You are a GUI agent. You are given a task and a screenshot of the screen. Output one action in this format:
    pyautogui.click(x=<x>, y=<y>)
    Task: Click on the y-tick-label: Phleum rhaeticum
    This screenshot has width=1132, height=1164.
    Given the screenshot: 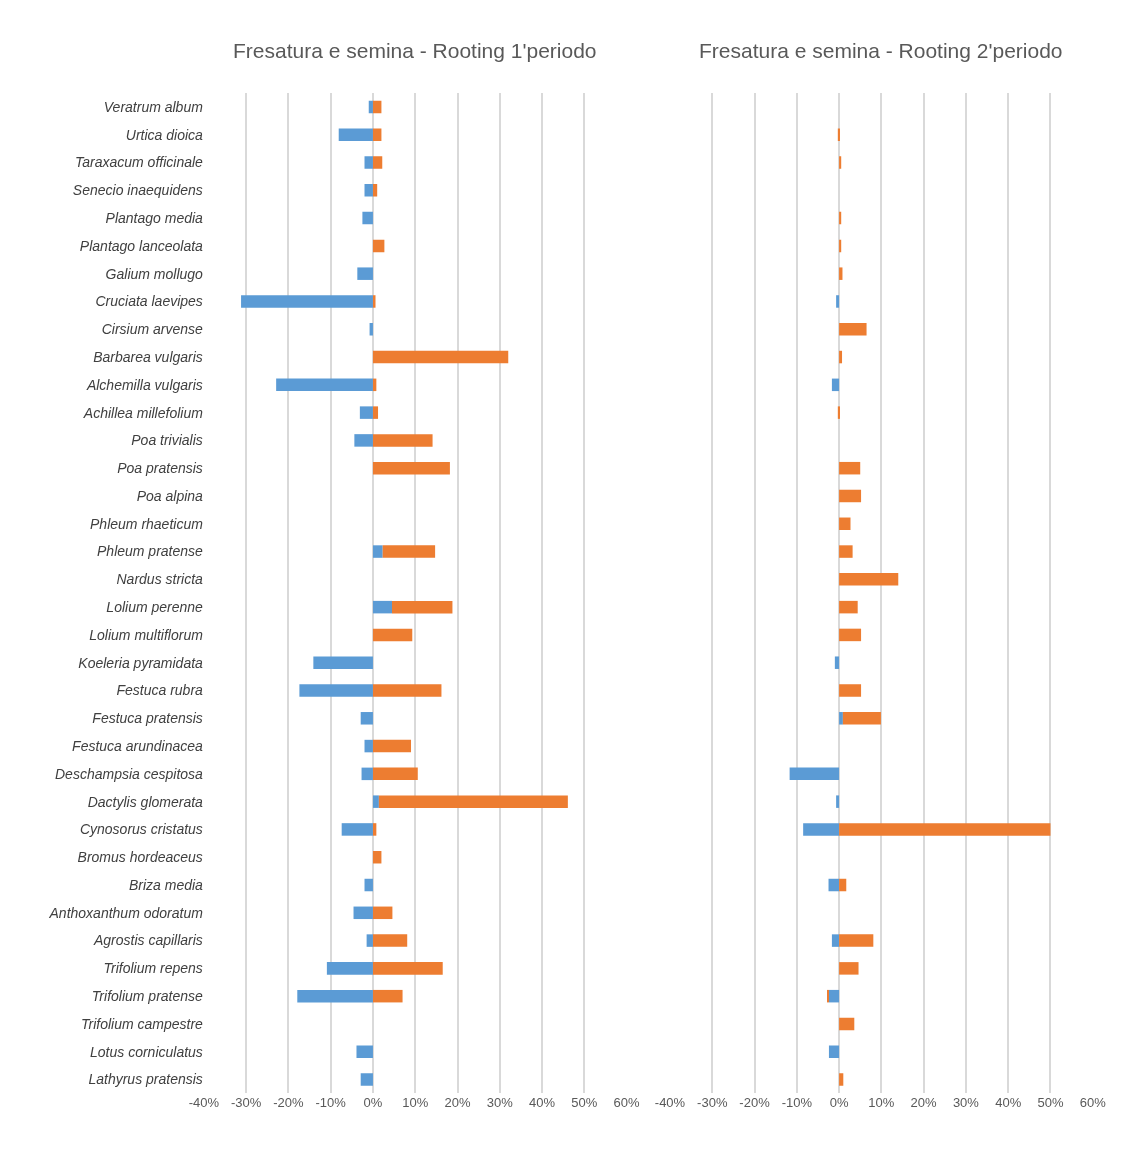 What is the action you would take?
    pyautogui.click(x=147, y=523)
    